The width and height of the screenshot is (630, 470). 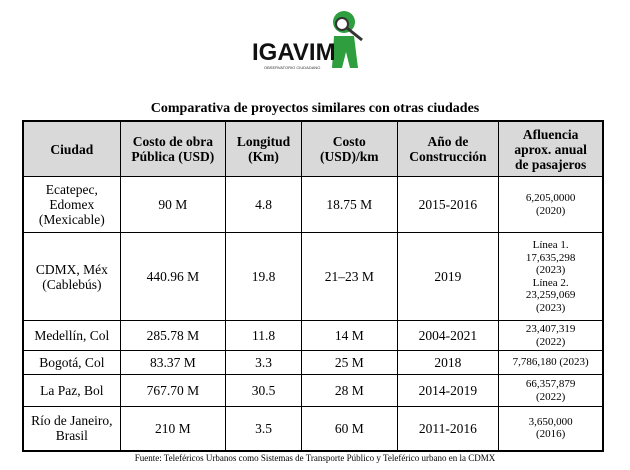 What do you see at coordinates (349, 156) in the screenshot?
I see `cell-line: (USD)/km` at bounding box center [349, 156].